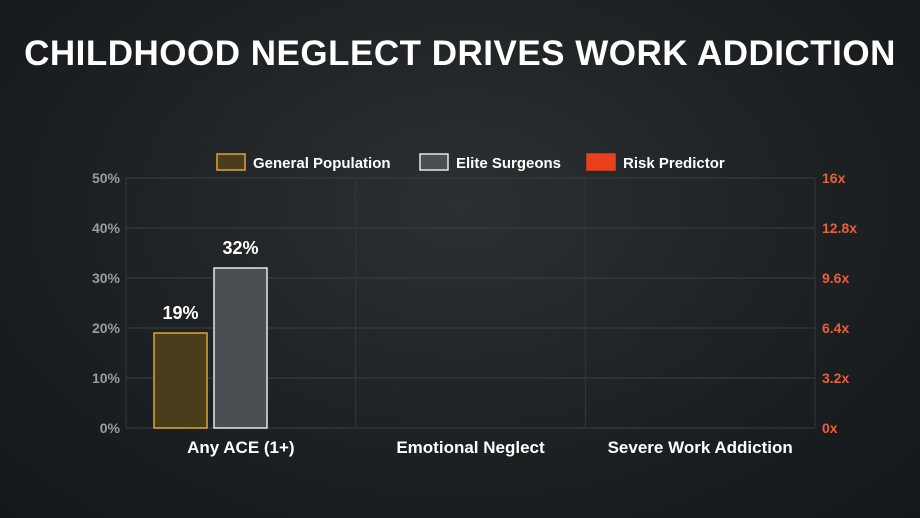 Image resolution: width=920 pixels, height=518 pixels. What do you see at coordinates (241, 447) in the screenshot?
I see `x-category-label: Any ACE (1+)` at bounding box center [241, 447].